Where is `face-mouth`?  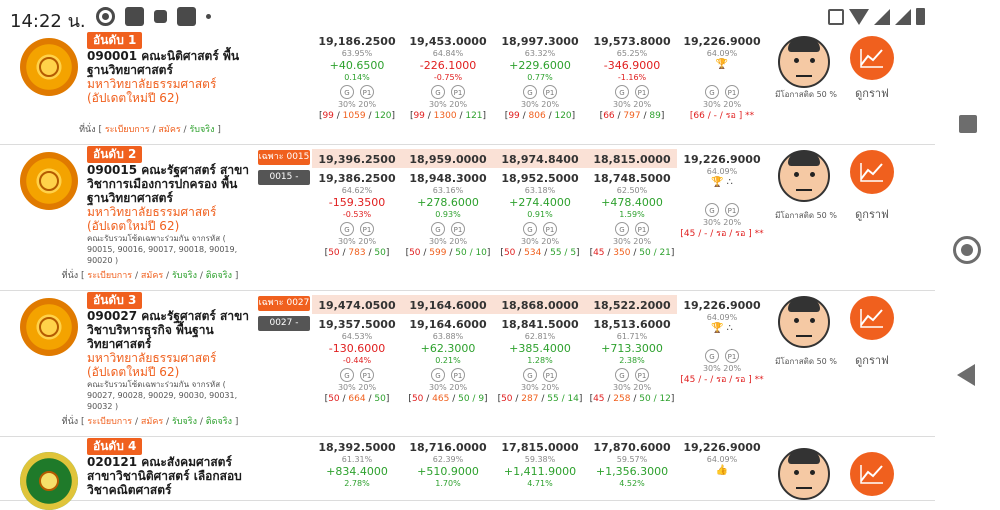
face-mouth is located at coordinates (804, 486).